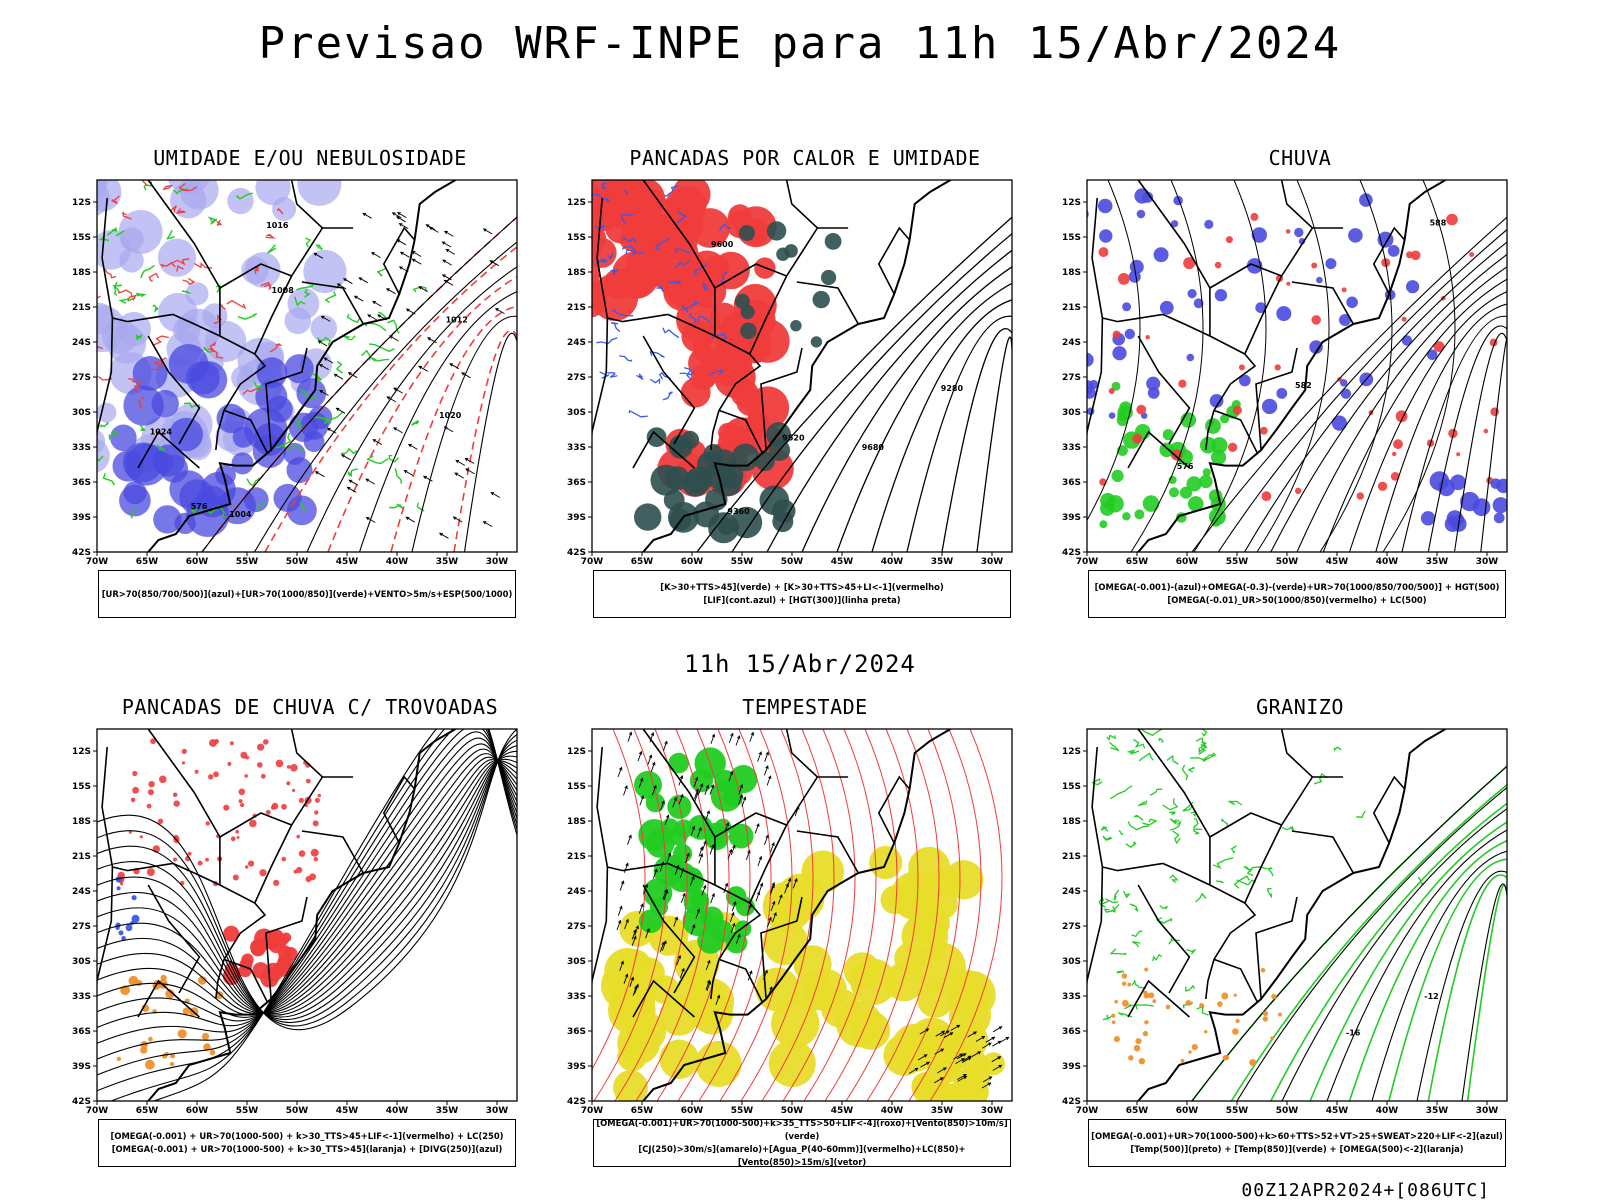 The image size is (1600, 1201). I want to click on lat-tick-label: 27S, so click(1071, 378).